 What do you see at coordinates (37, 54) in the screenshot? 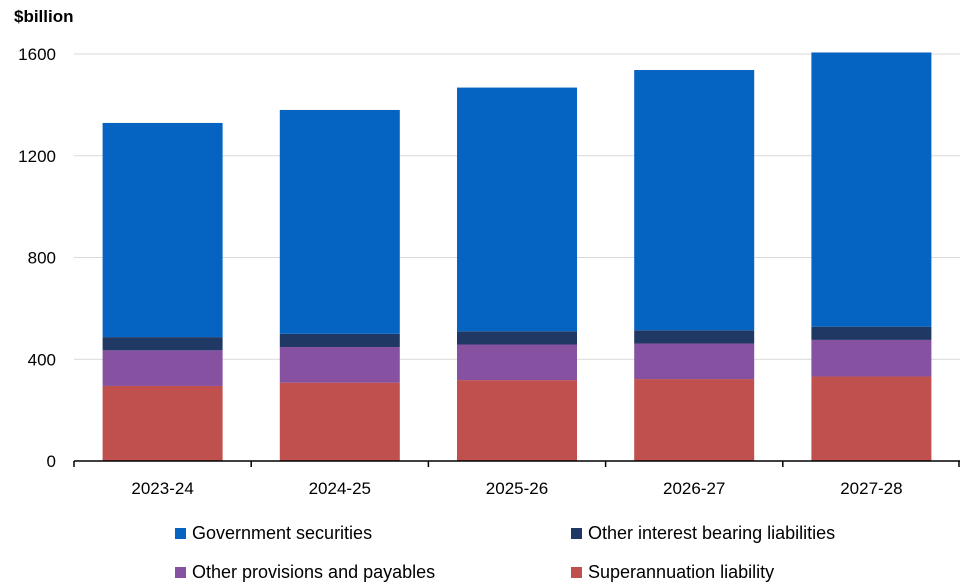
I see `y-tick-label-1600: 1600` at bounding box center [37, 54].